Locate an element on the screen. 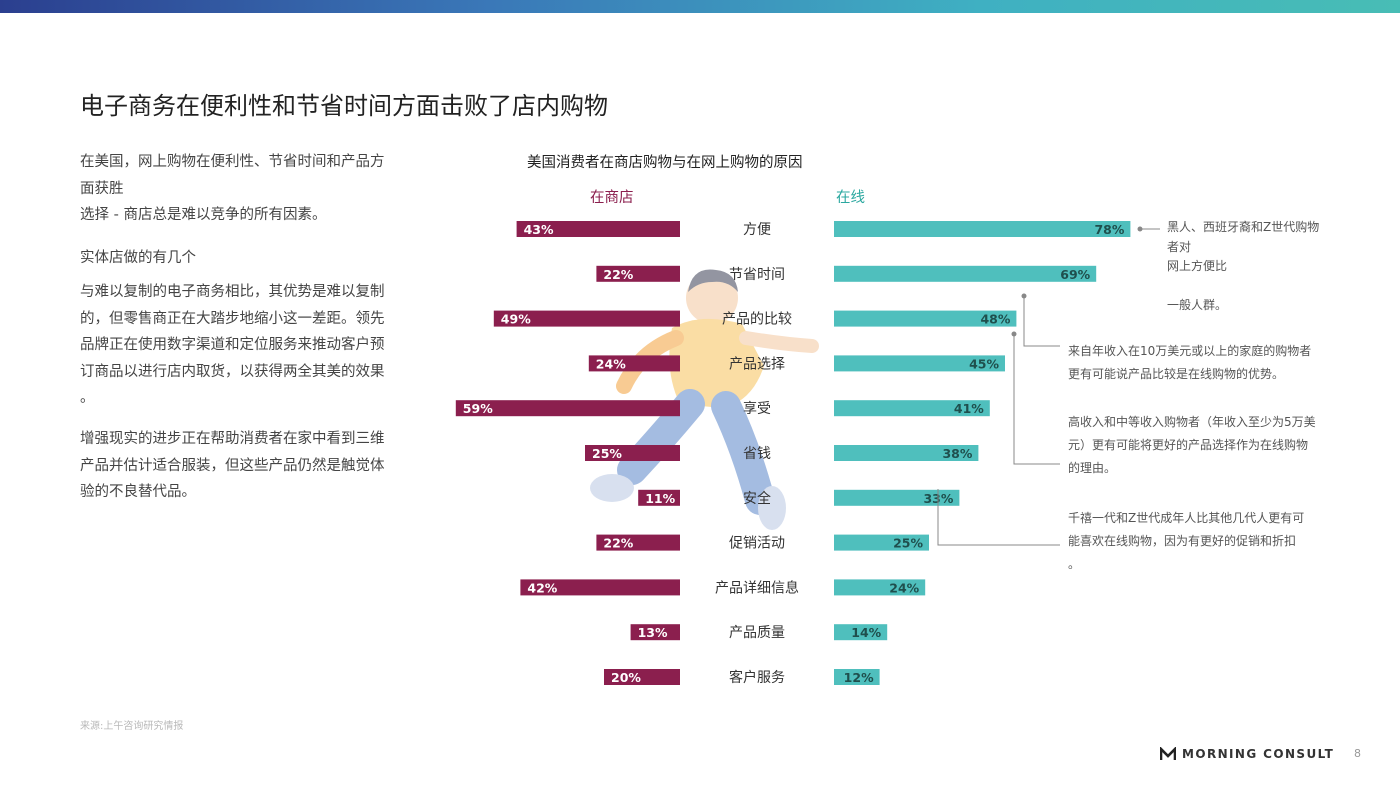 Image resolution: width=1400 pixels, height=788 pixels. bar-store-label: 59% is located at coordinates (478, 408).